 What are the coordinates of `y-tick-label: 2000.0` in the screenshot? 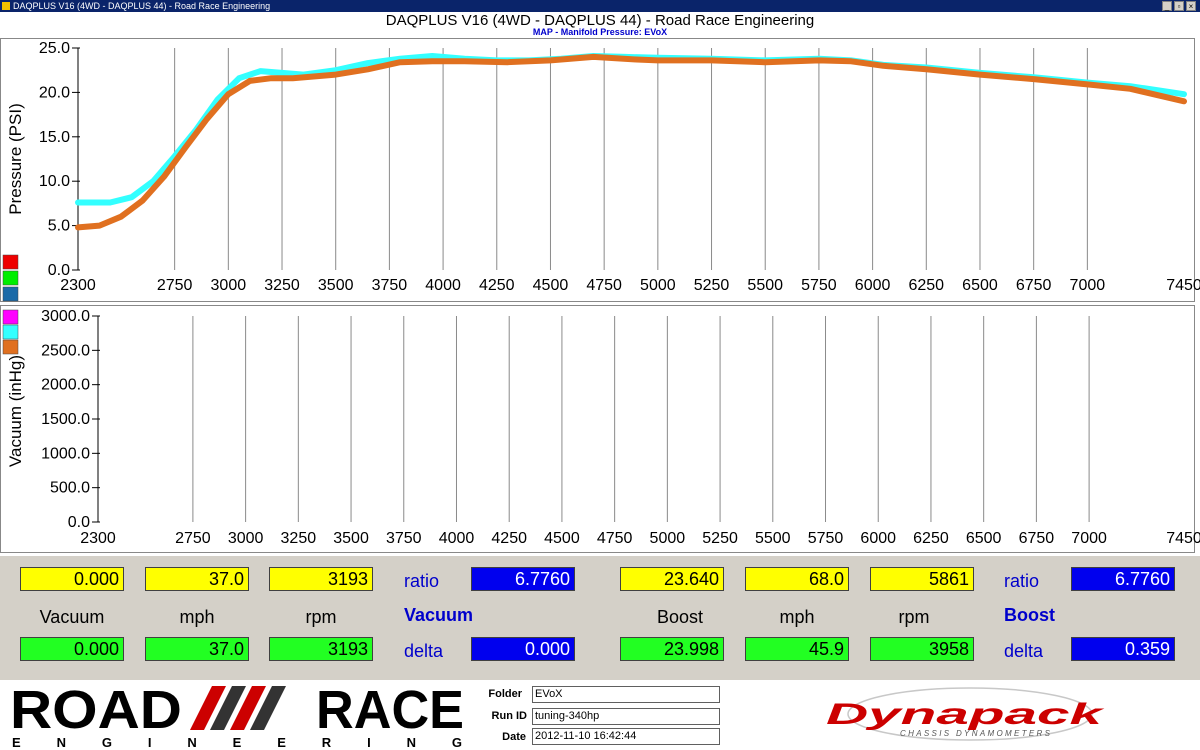 It's located at (65, 385).